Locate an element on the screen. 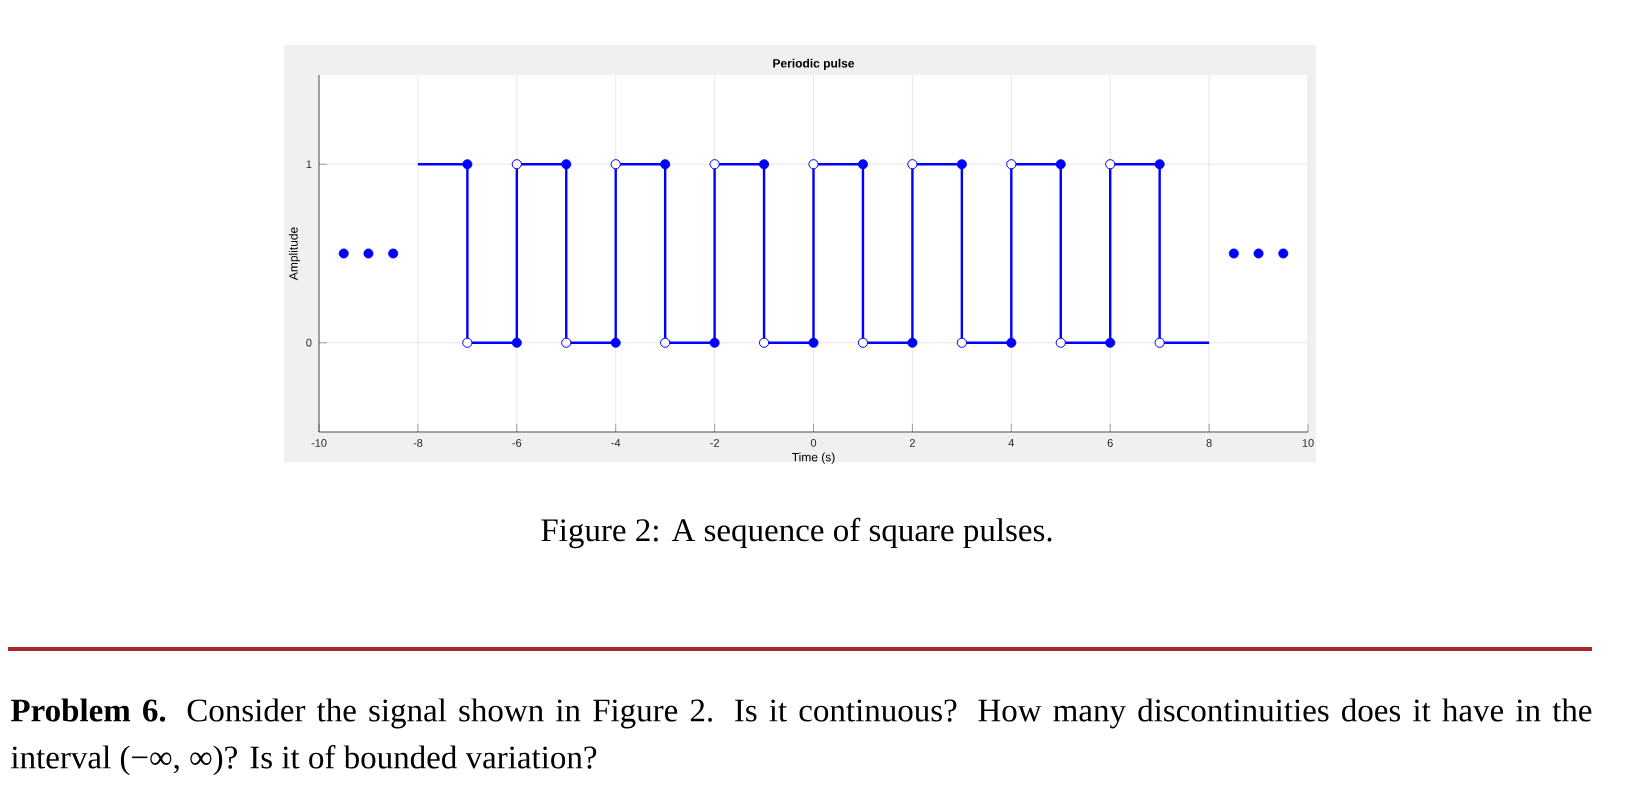 This screenshot has width=1628, height=792. x-tick-label: -4 is located at coordinates (616, 443).